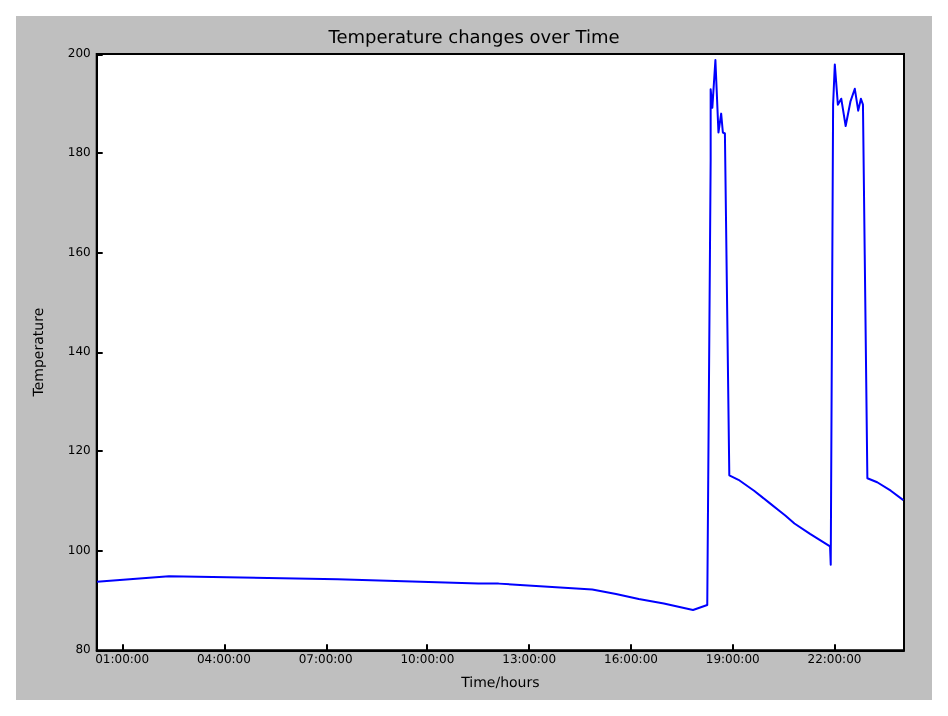 This screenshot has height=716, width=948. Describe the element at coordinates (473, 39) in the screenshot. I see `chart-title: Temperature changes over Time` at that location.